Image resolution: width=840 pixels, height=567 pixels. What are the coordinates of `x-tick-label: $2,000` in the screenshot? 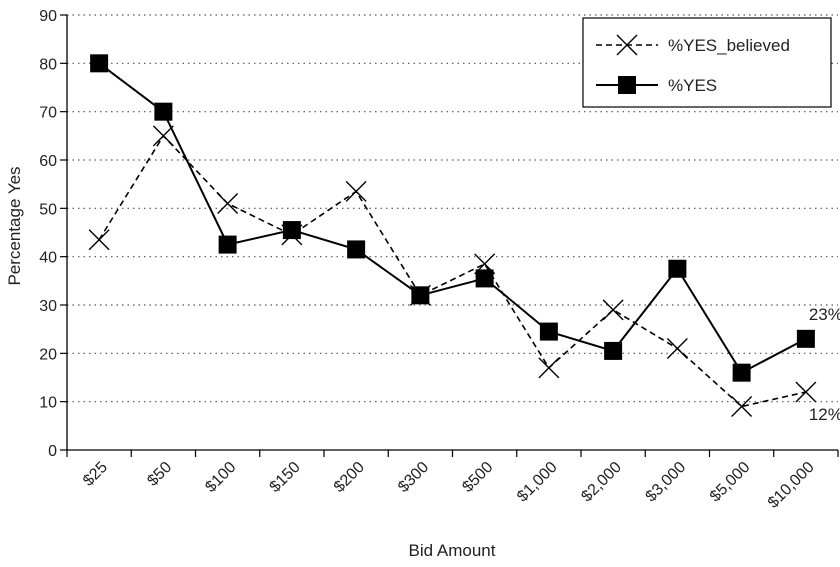 It's located at (601, 482).